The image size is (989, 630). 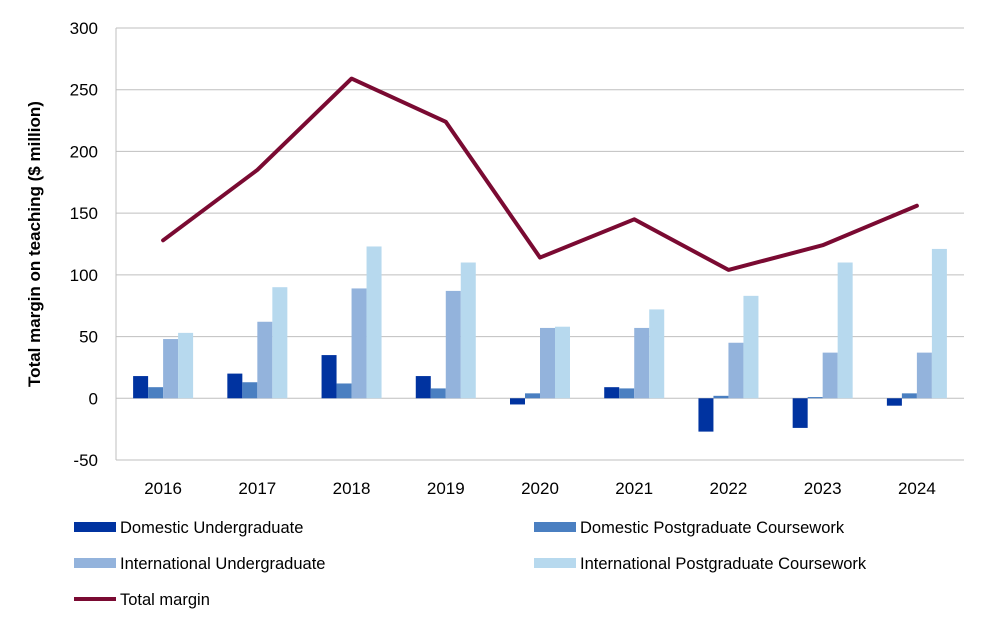 I want to click on legend-label: International Undergraduate, so click(x=222, y=564).